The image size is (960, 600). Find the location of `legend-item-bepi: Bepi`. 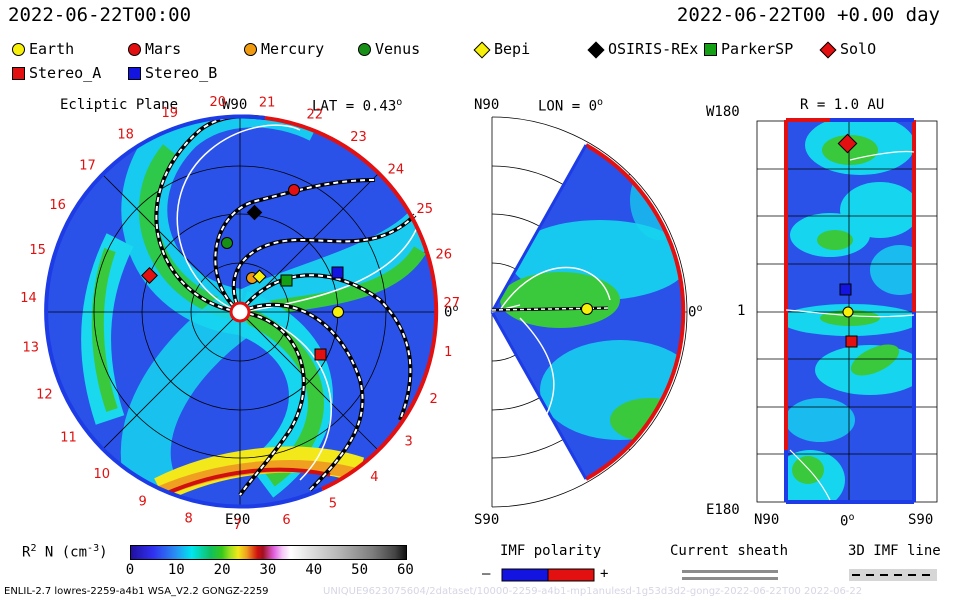

legend-item-bepi: Bepi is located at coordinates (502, 49).